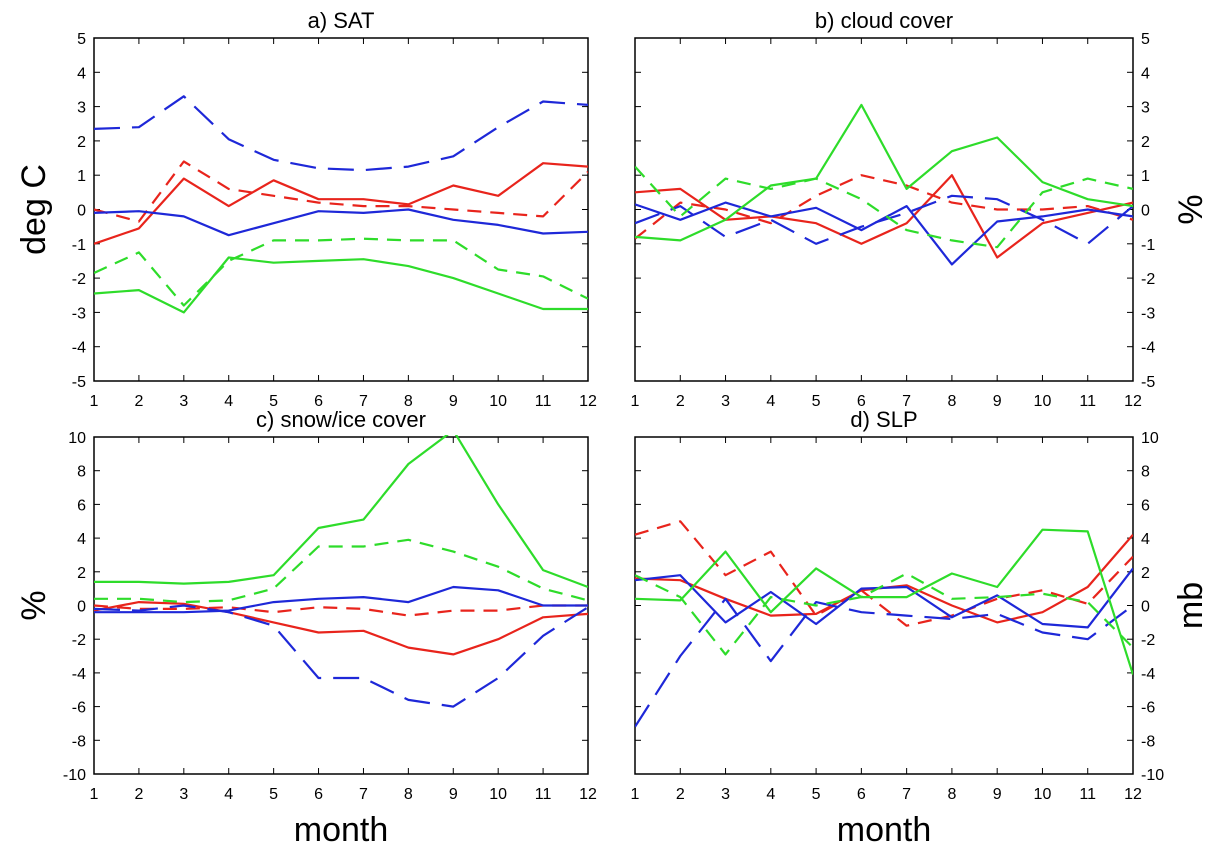 This screenshot has width=1231, height=855. I want to click on y-tick-label: 6, so click(81, 505).